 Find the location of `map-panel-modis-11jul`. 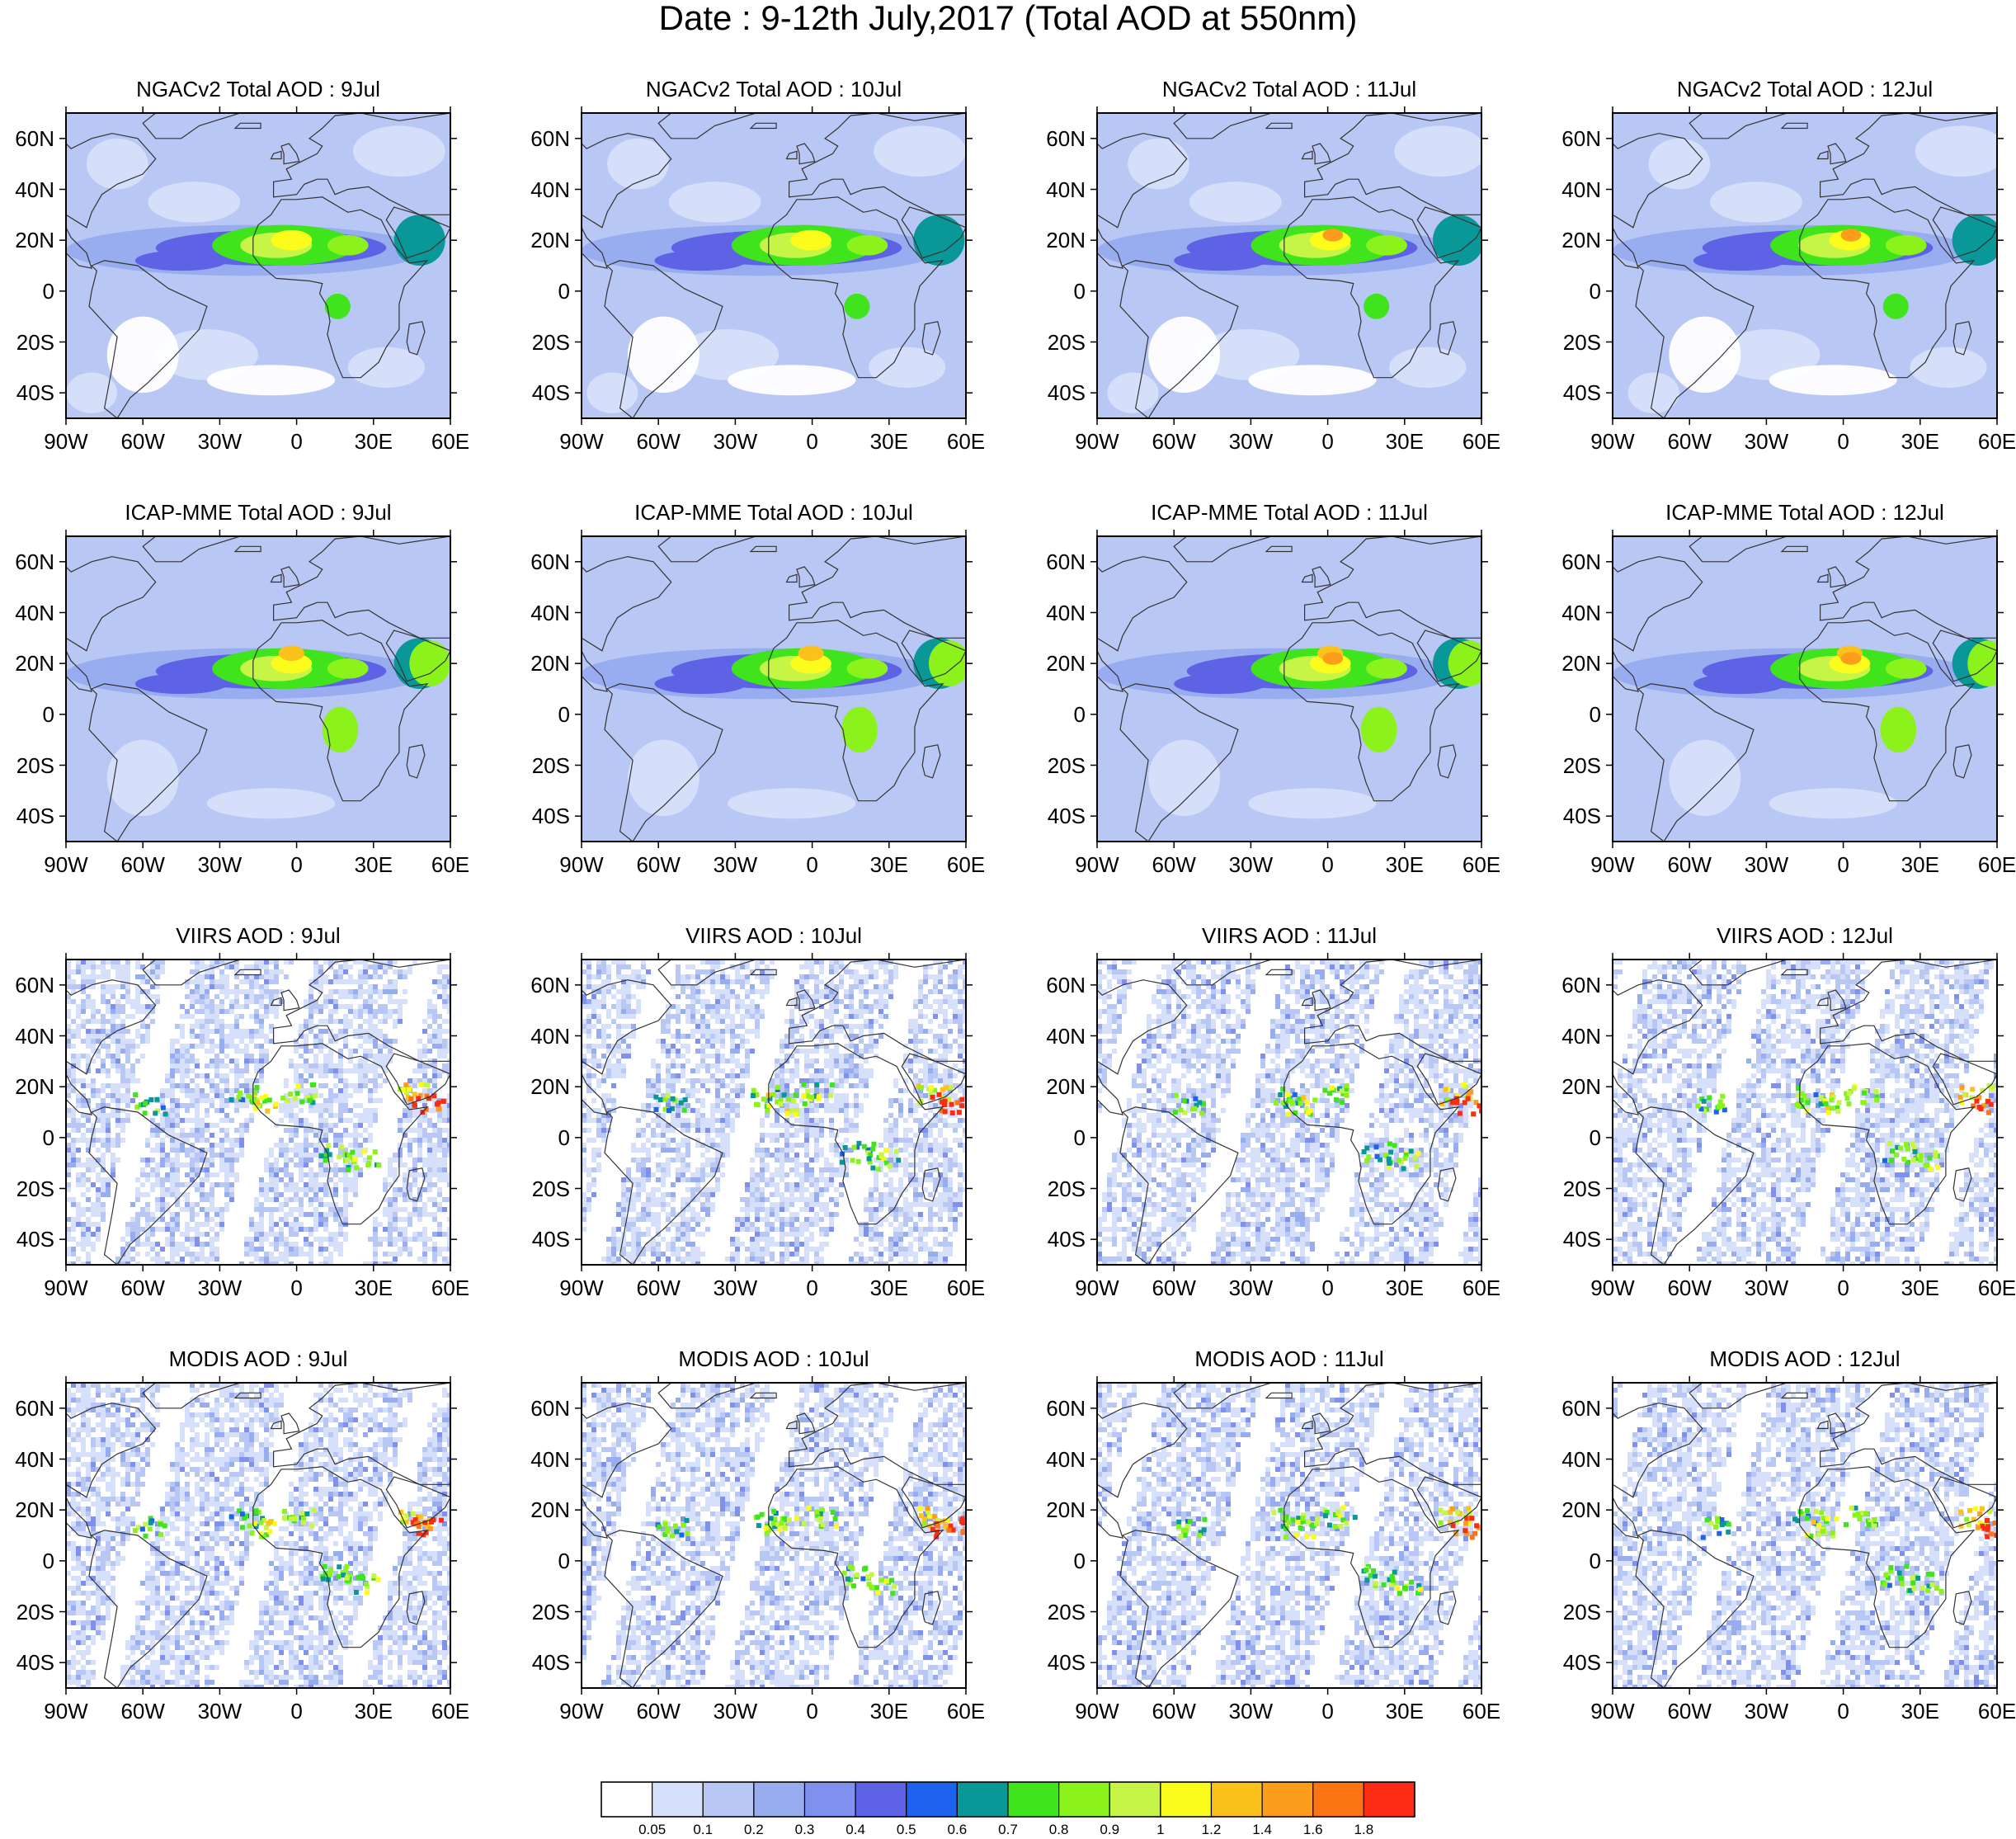

map-panel-modis-11jul is located at coordinates (1289, 1535).